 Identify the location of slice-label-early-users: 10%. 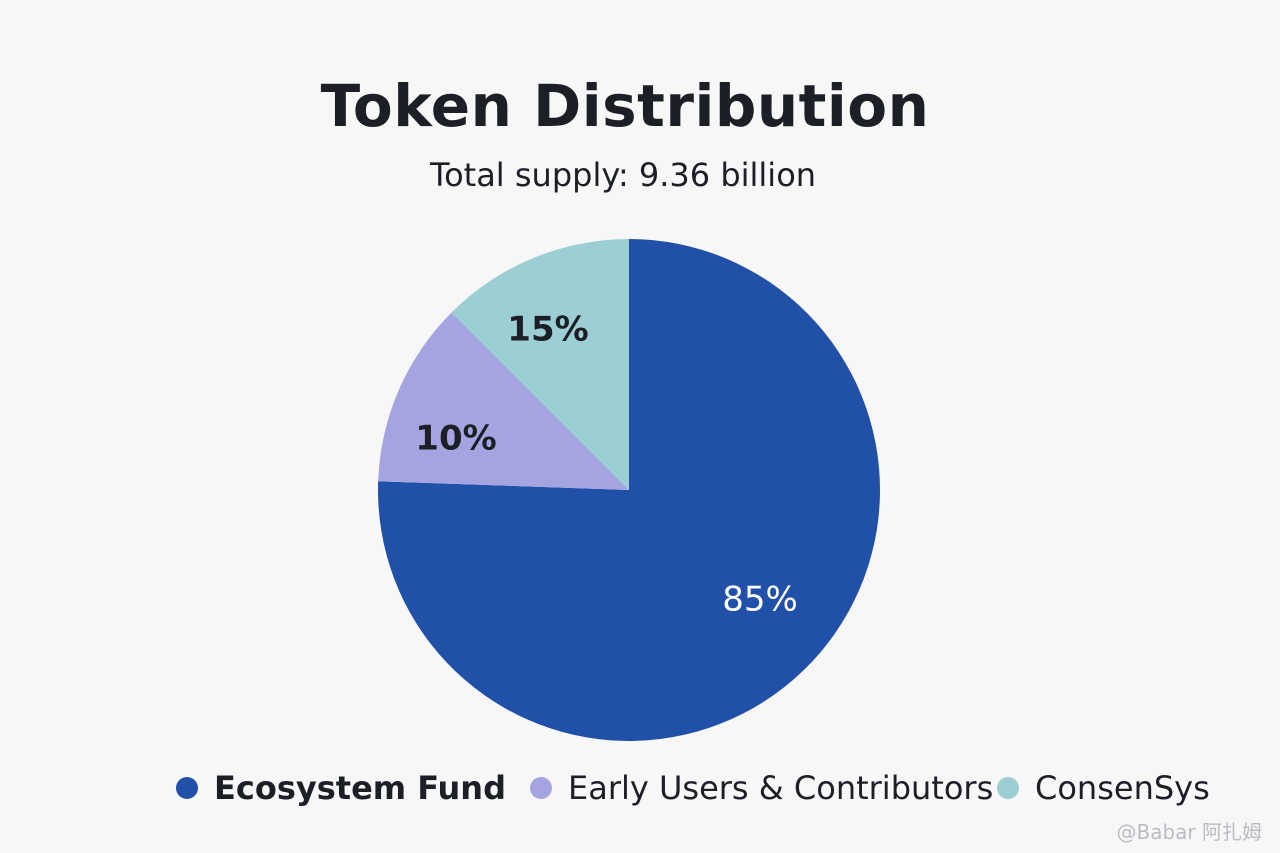
(455, 439).